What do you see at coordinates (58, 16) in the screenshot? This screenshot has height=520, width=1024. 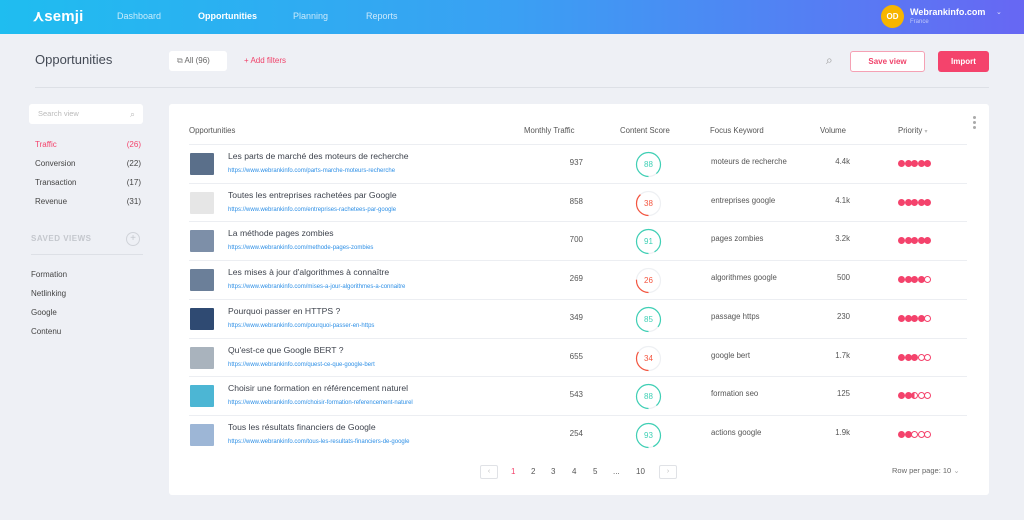 I see `semji-logo: ⋏semji` at bounding box center [58, 16].